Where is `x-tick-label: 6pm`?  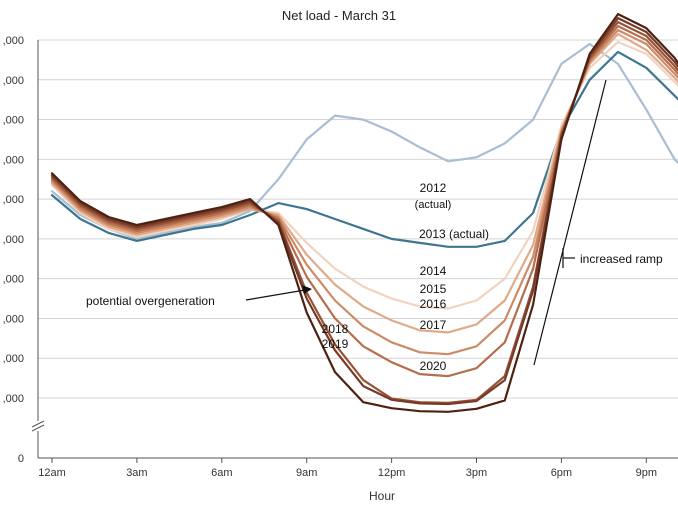
x-tick-label: 6pm is located at coordinates (561, 473).